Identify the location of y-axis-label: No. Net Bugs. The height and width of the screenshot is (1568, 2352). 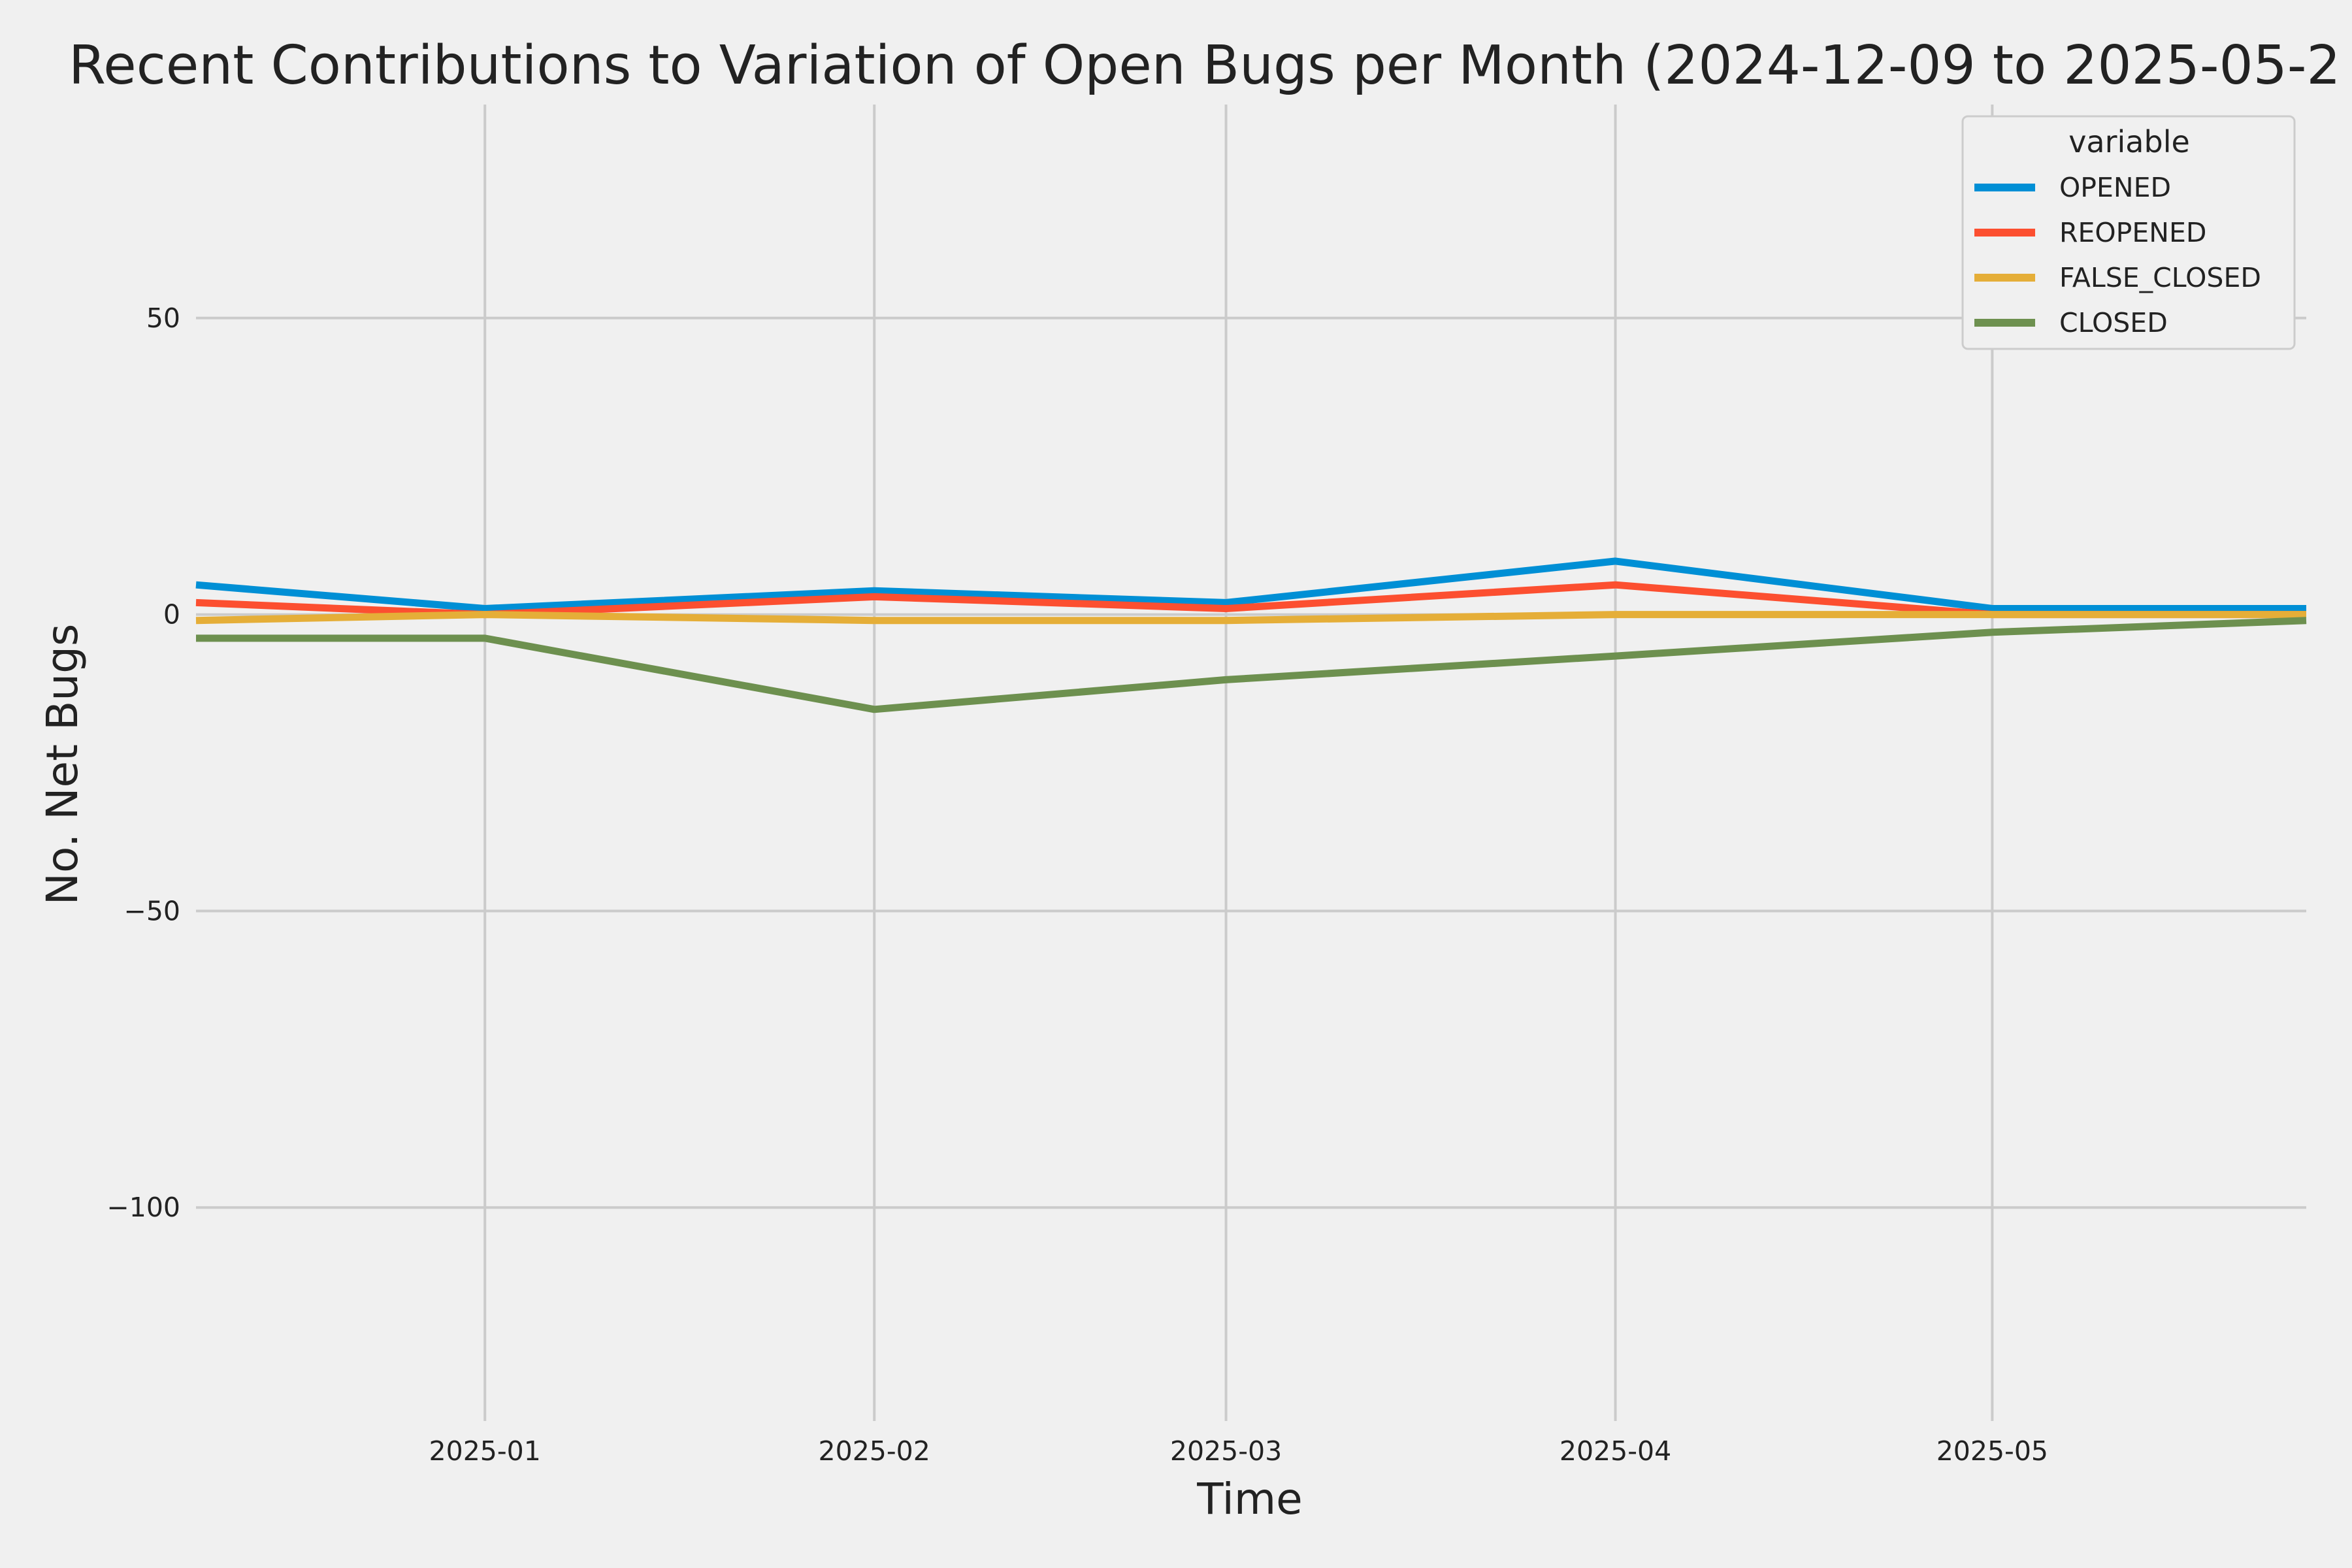
(62, 765).